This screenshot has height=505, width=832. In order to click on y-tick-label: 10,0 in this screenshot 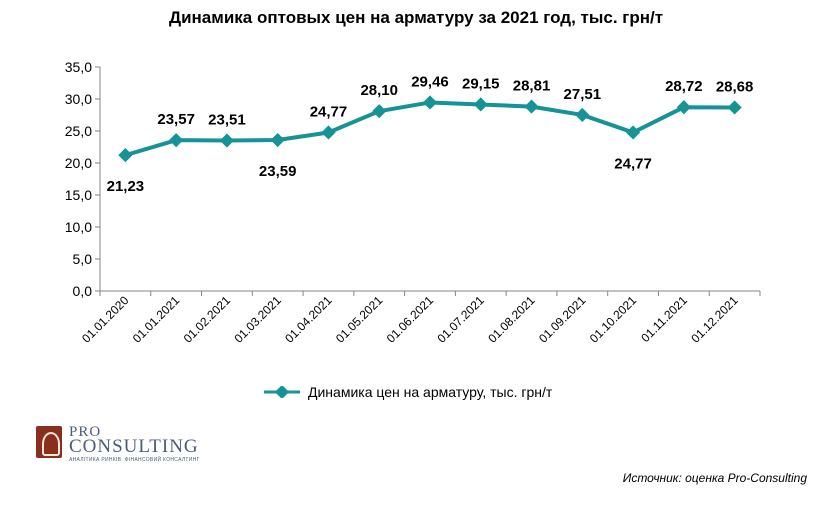, I will do `click(78, 227)`.